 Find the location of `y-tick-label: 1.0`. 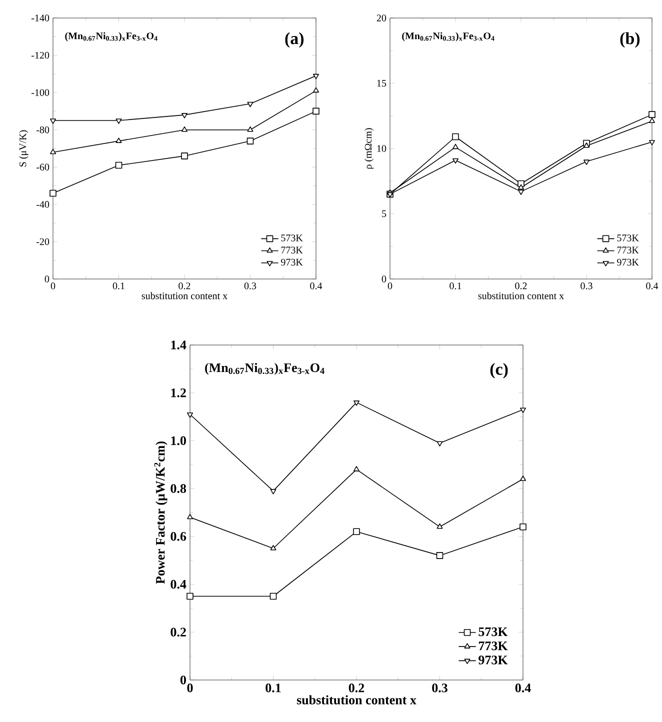

y-tick-label: 1.0 is located at coordinates (178, 441).